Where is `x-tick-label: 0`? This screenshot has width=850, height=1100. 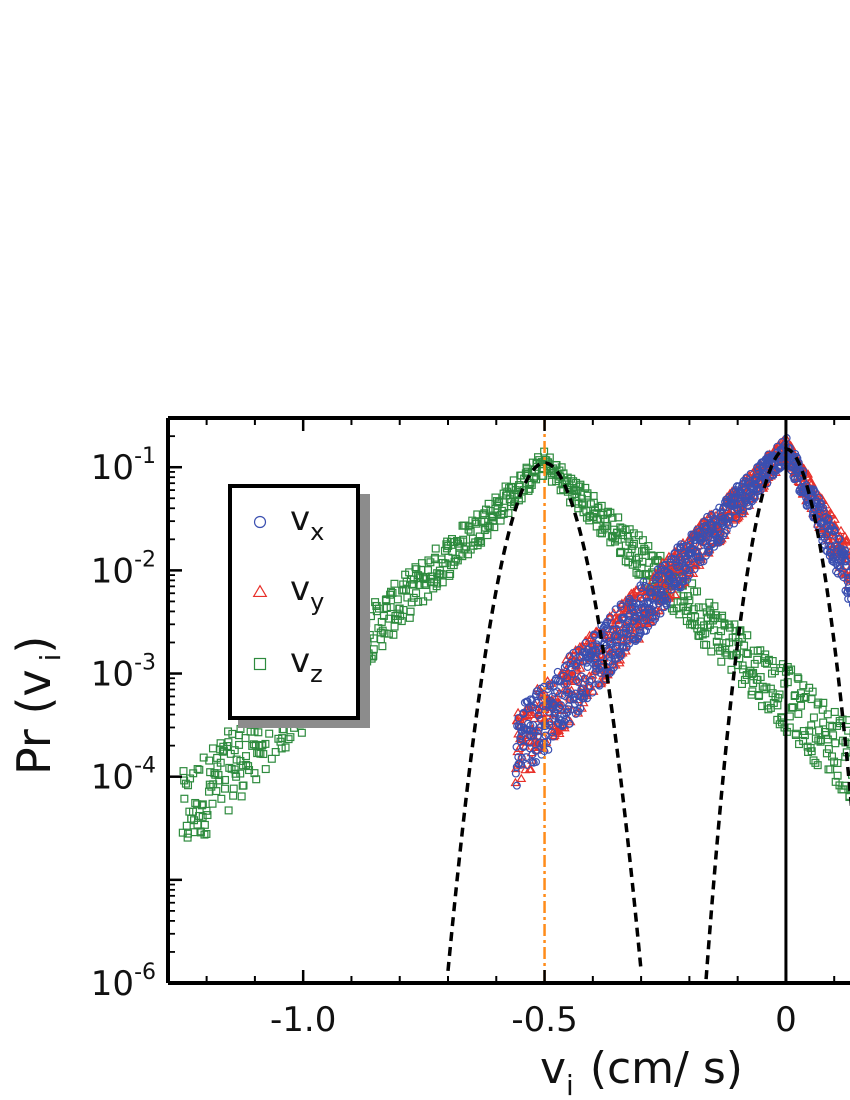
x-tick-label: 0 is located at coordinates (786, 1020).